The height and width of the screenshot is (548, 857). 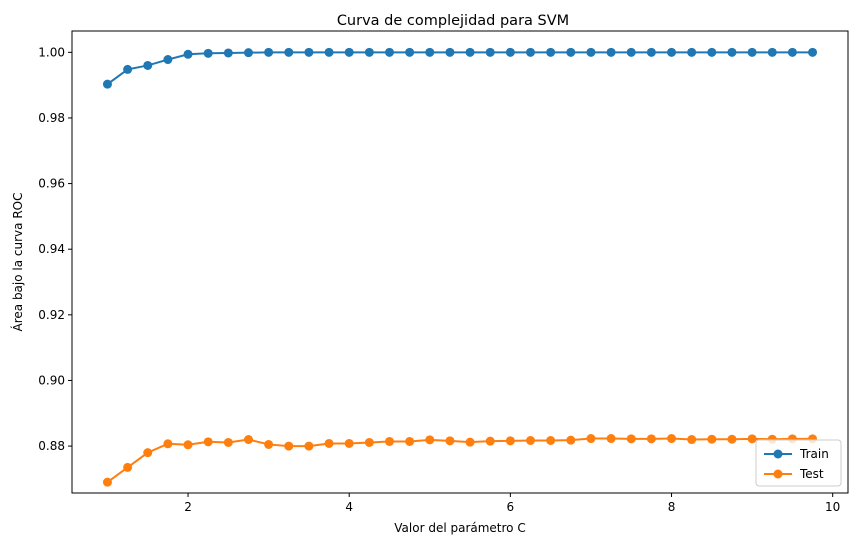 I want to click on y-tick-label: 0.88, so click(x=51, y=446).